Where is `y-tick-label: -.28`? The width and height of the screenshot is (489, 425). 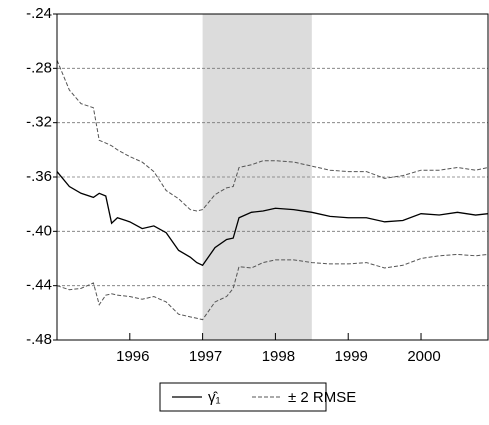 y-tick-label: -.28 is located at coordinates (39, 67).